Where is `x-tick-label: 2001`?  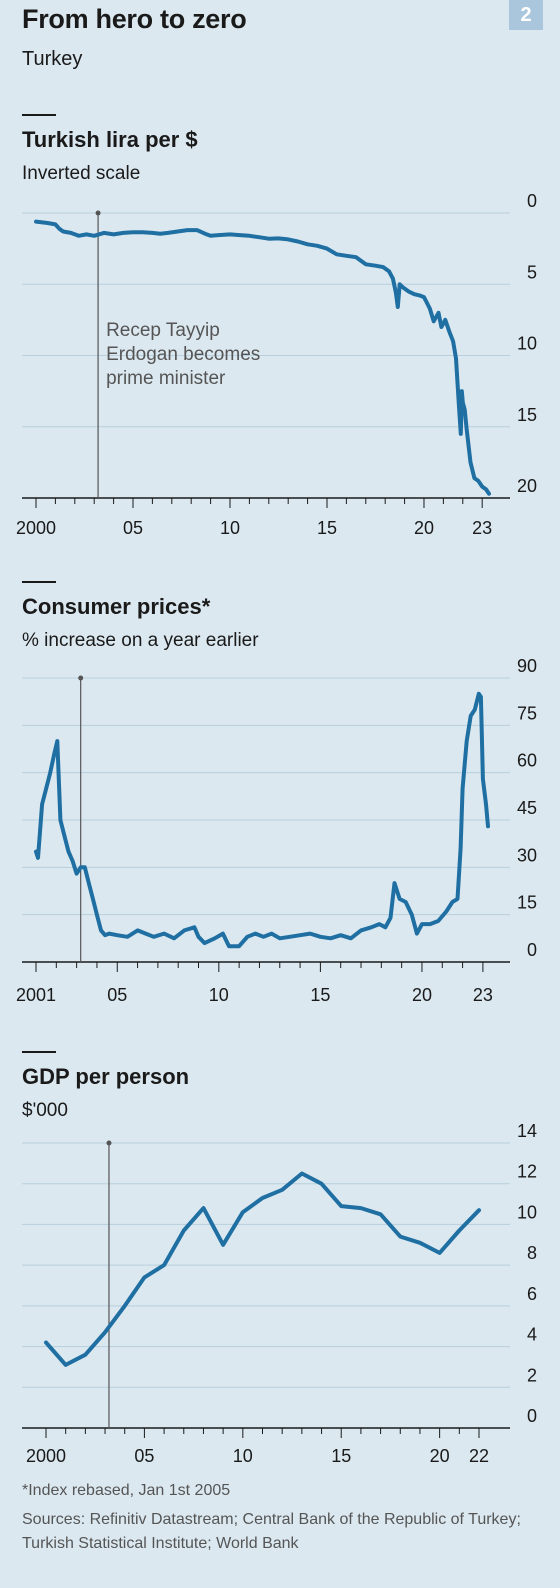 x-tick-label: 2001 is located at coordinates (36, 995).